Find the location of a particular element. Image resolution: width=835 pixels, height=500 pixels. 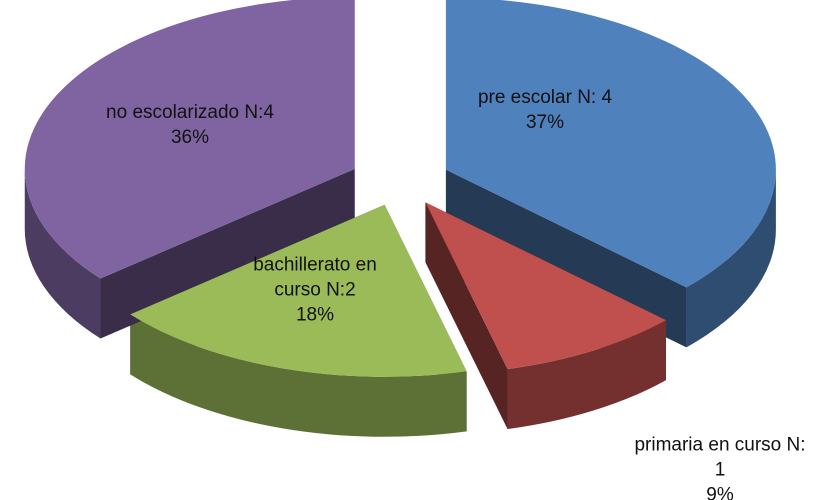

category-label: no escolarizado N:4 is located at coordinates (190, 112).